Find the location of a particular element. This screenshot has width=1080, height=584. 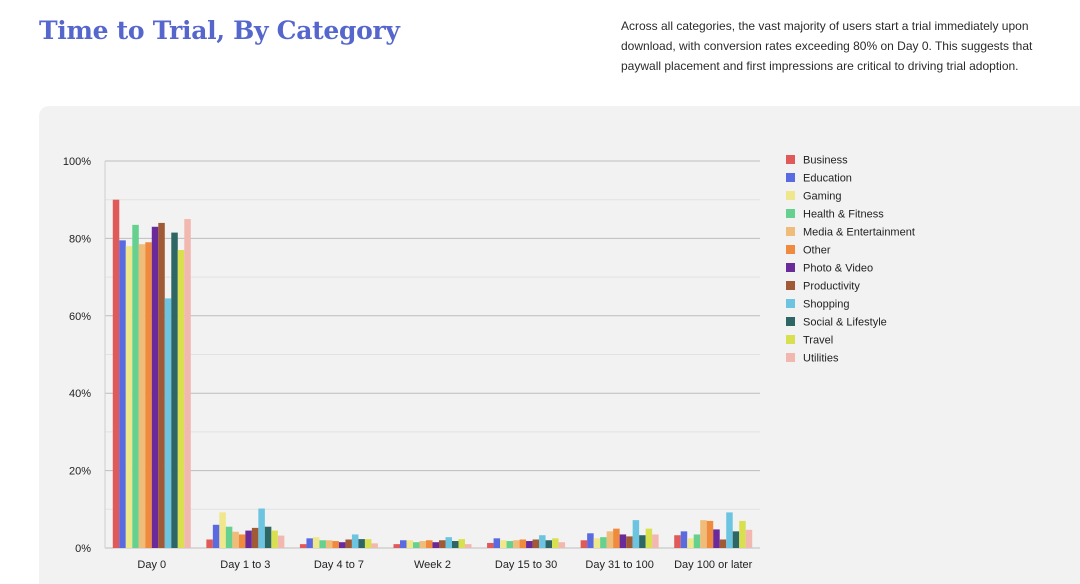

legend-item: Travel is located at coordinates (809, 341).